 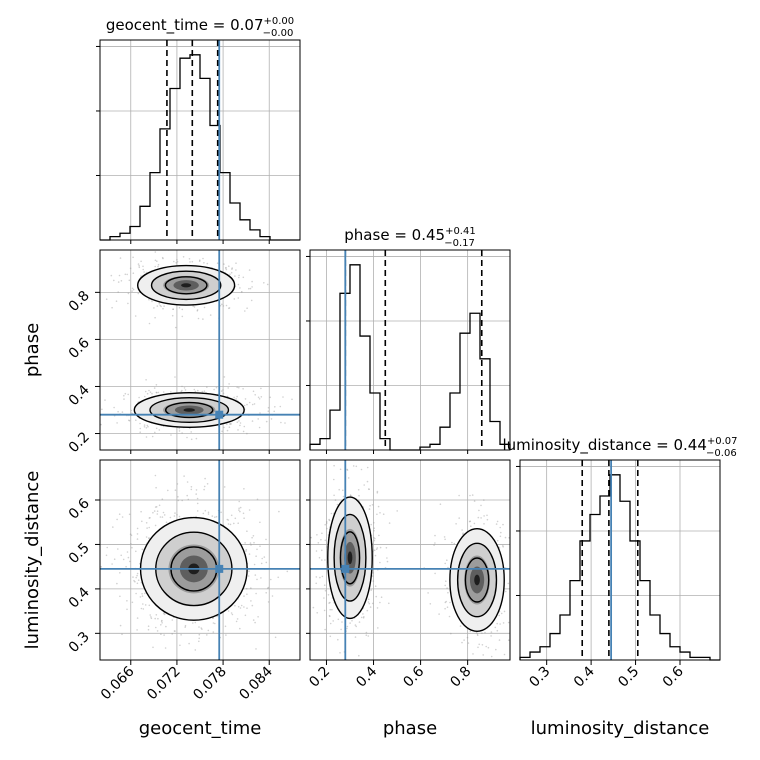 What do you see at coordinates (584, 676) in the screenshot?
I see `x-tick-label-luminosity_distance: 0.4` at bounding box center [584, 676].